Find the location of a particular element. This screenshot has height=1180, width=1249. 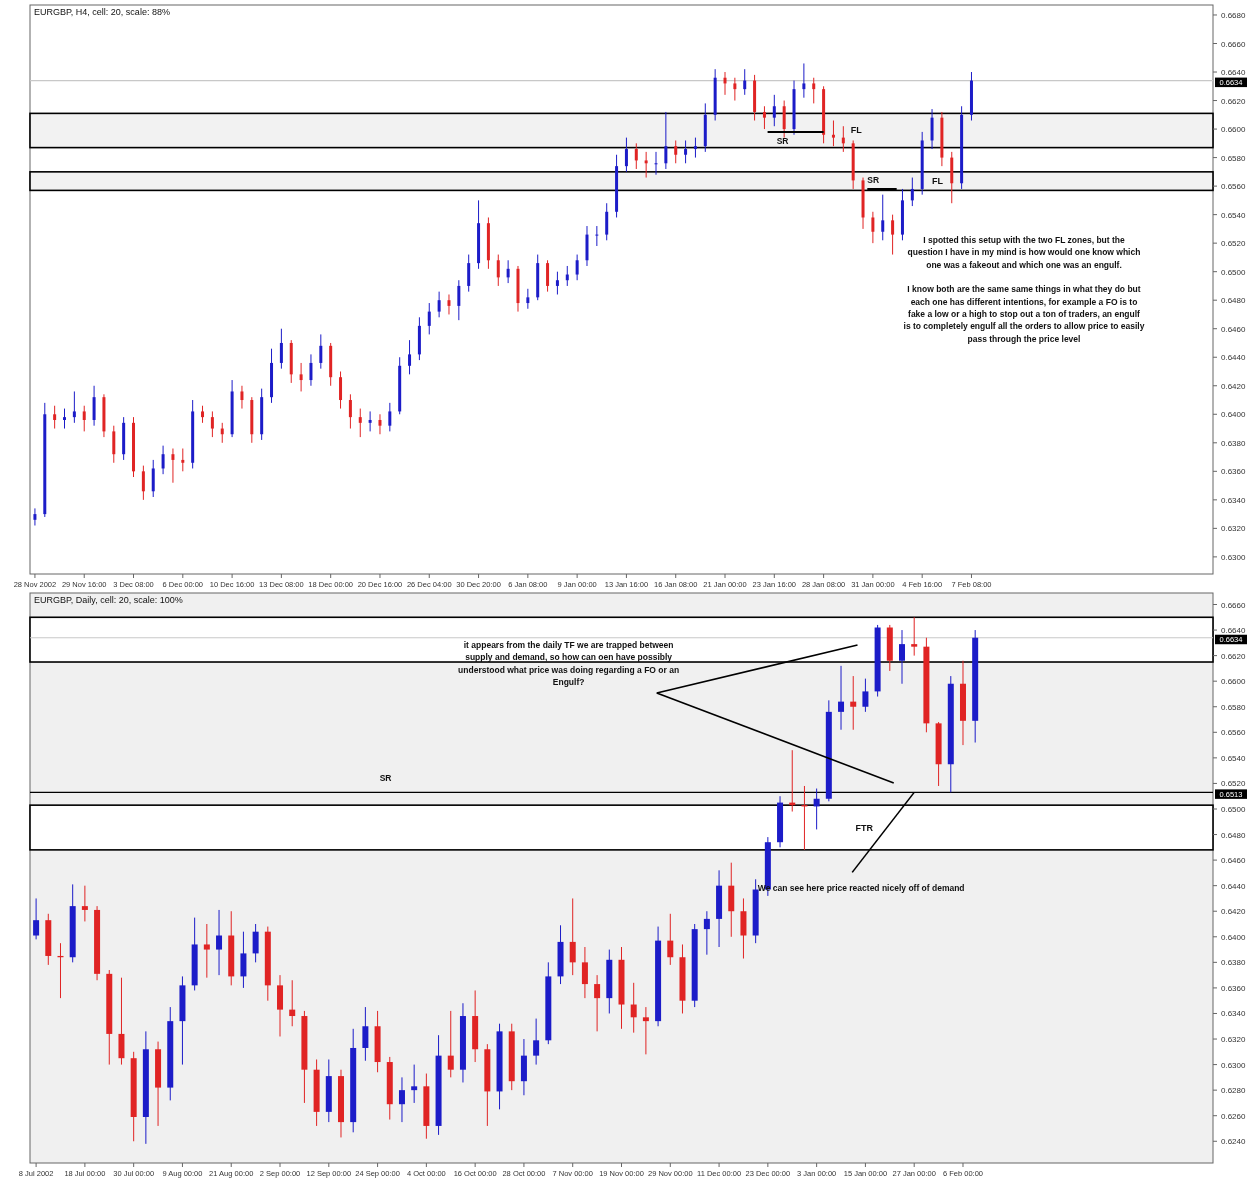

y-tick-label: 0.6260 is located at coordinates (1234, 1116).